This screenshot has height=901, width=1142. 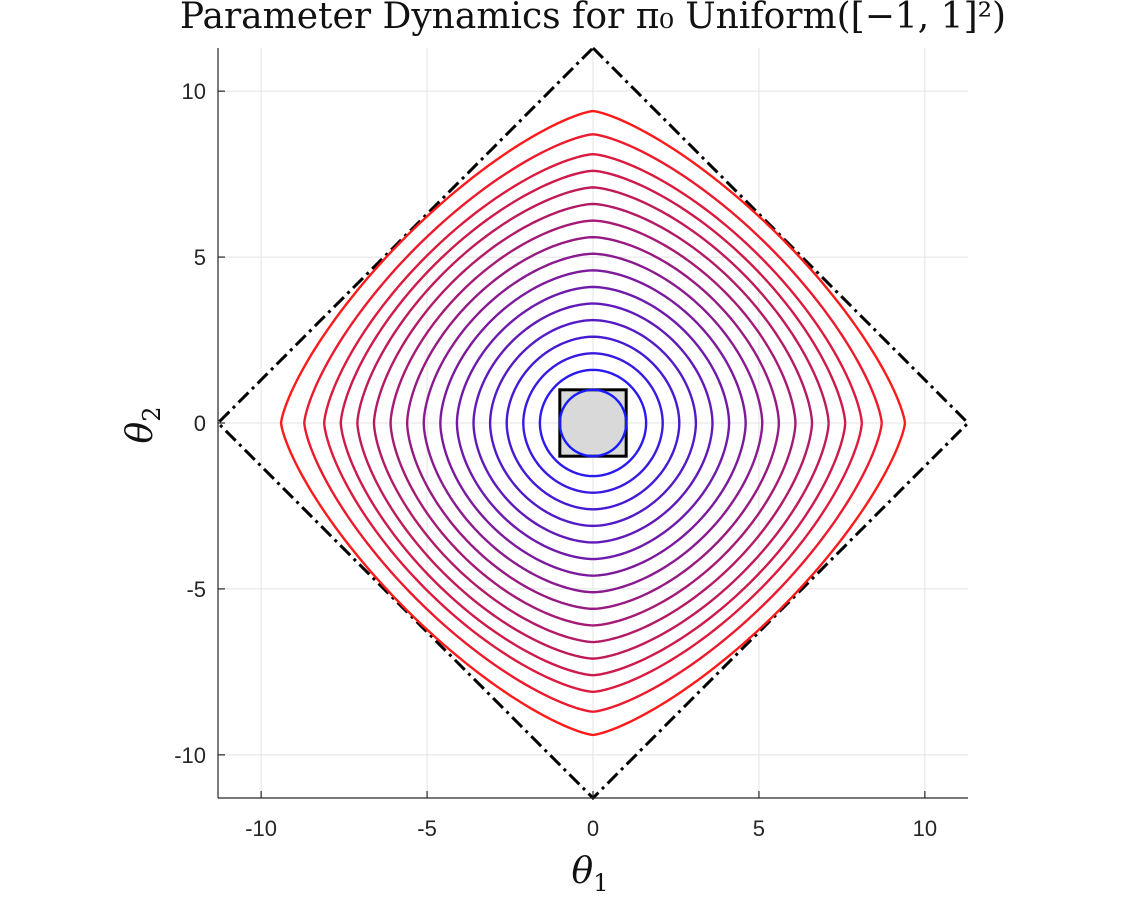 I want to click on initial-support-square, so click(x=593, y=423).